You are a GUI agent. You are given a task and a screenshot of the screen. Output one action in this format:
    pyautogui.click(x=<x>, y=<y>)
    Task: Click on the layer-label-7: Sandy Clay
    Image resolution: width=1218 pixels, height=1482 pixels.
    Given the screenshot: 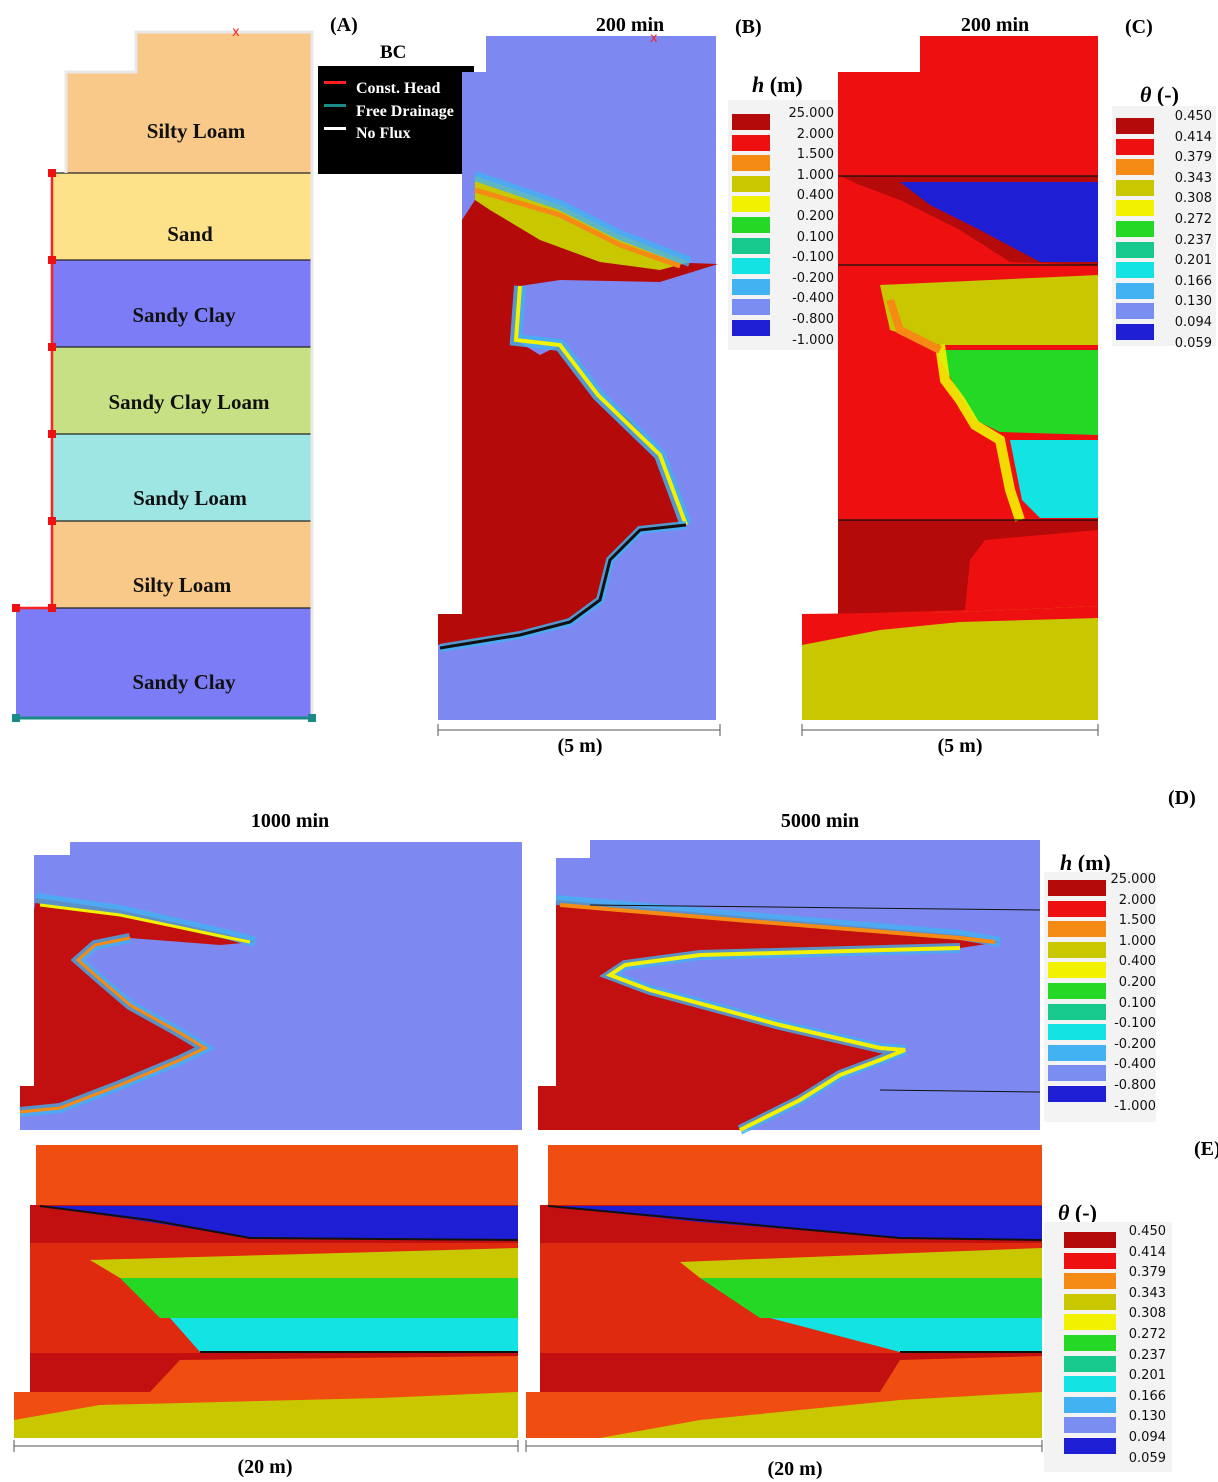 What is the action you would take?
    pyautogui.click(x=184, y=682)
    